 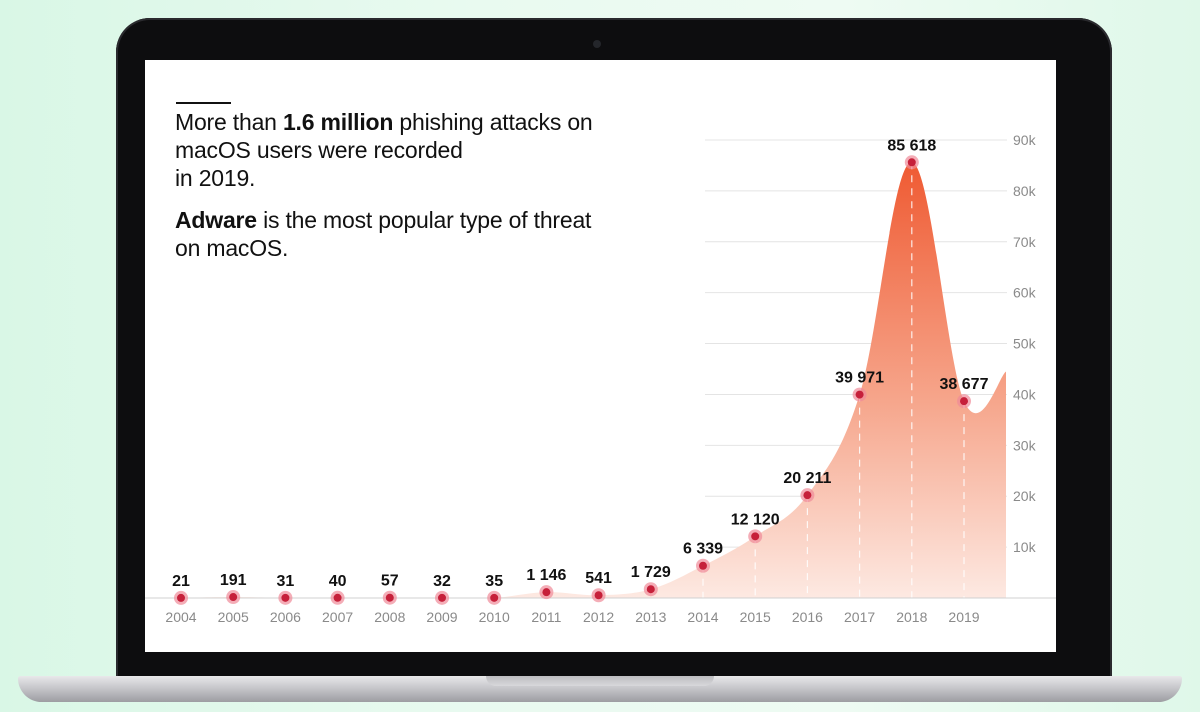 I want to click on y-tick-label: 60k, so click(x=1025, y=293).